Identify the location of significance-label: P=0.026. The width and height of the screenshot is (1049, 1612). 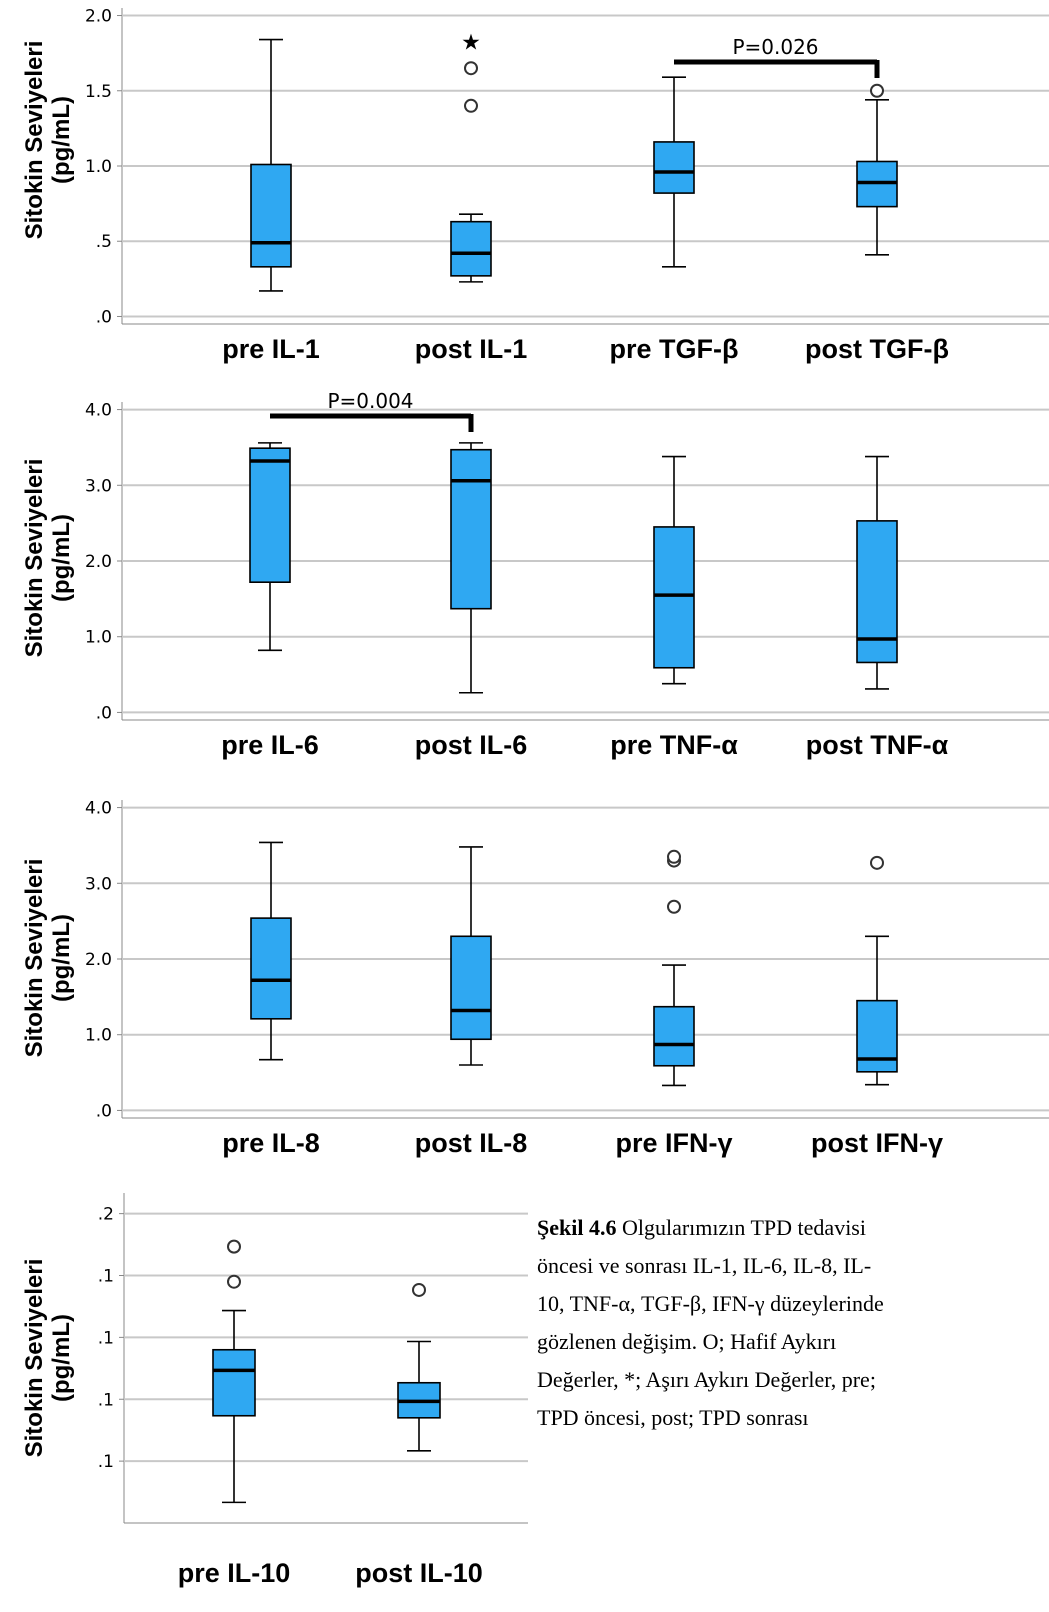
(775, 47).